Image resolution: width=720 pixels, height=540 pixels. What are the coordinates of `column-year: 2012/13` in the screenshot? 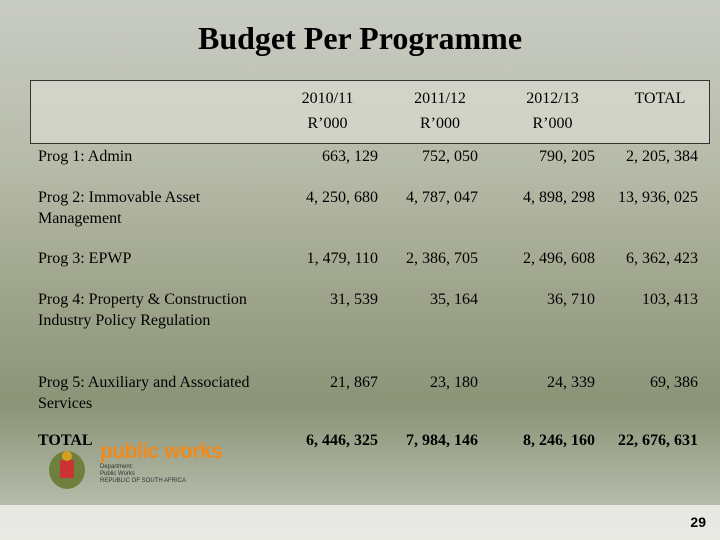 It's located at (552, 98).